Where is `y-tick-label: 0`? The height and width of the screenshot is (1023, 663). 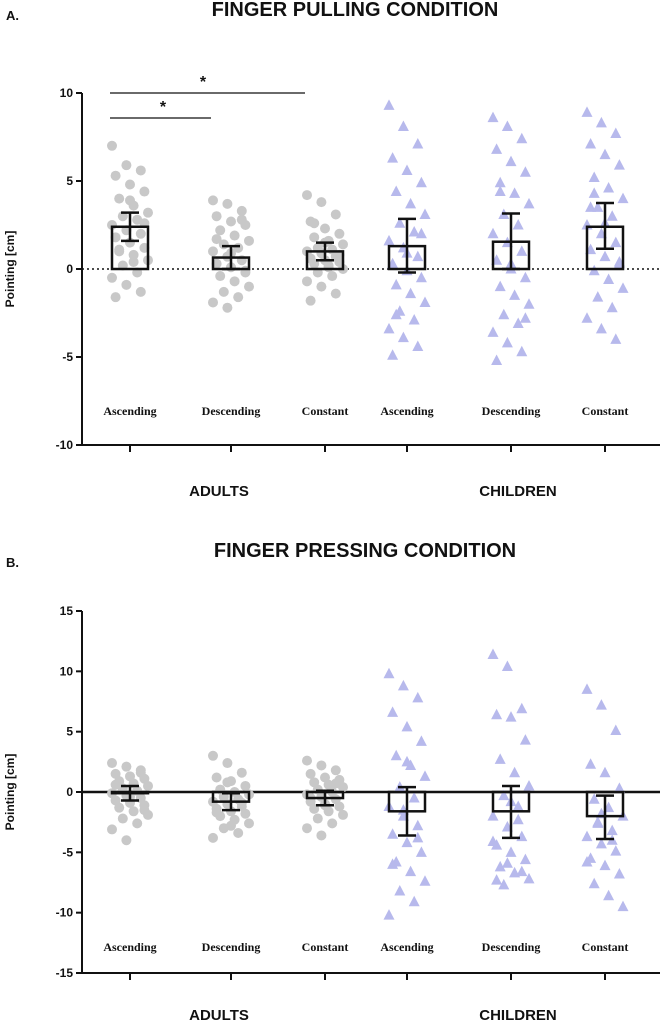
y-tick-label: 0 is located at coordinates (69, 269).